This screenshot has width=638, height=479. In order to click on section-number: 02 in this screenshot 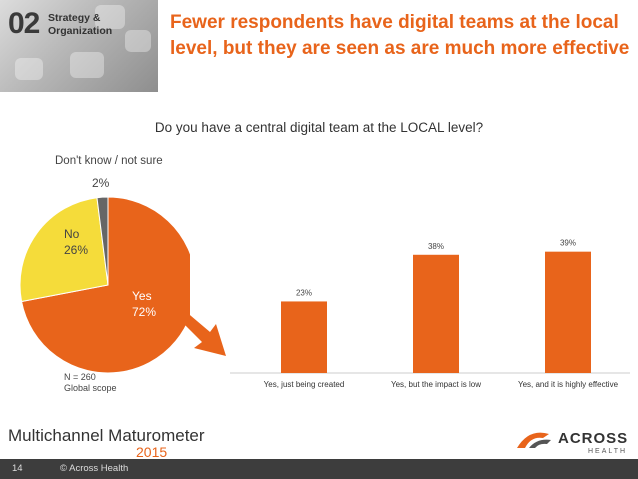, I will do `click(24, 23)`.